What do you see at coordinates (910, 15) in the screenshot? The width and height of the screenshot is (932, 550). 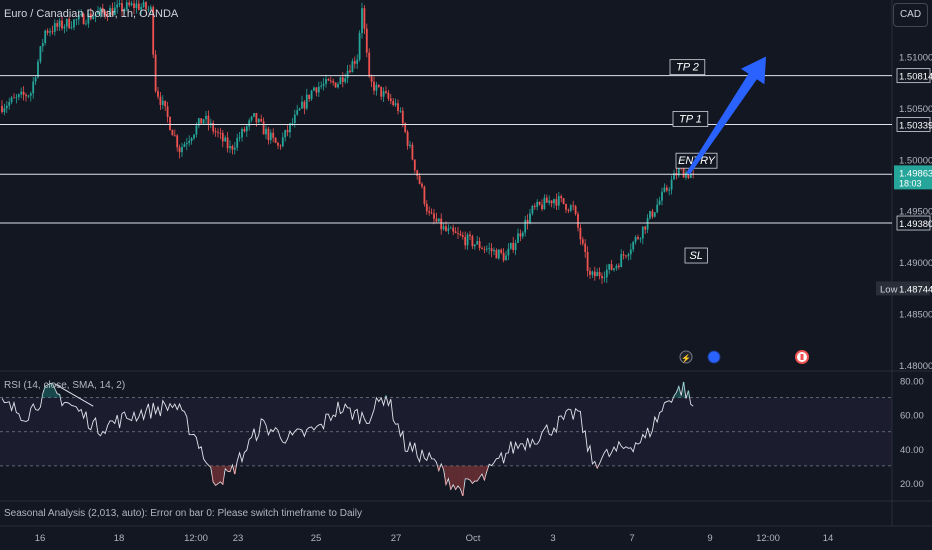 I see `currency-button: CAD` at bounding box center [910, 15].